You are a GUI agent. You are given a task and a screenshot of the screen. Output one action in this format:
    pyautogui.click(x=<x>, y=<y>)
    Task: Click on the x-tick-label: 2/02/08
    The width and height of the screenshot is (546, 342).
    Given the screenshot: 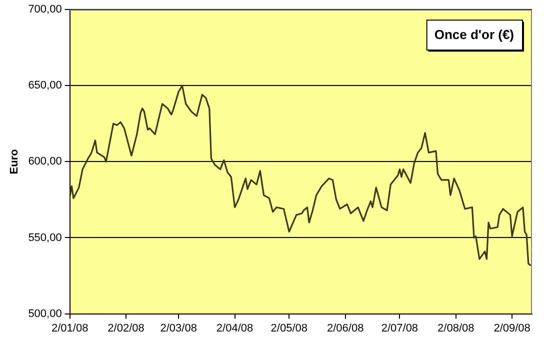 What is the action you would take?
    pyautogui.click(x=126, y=328)
    